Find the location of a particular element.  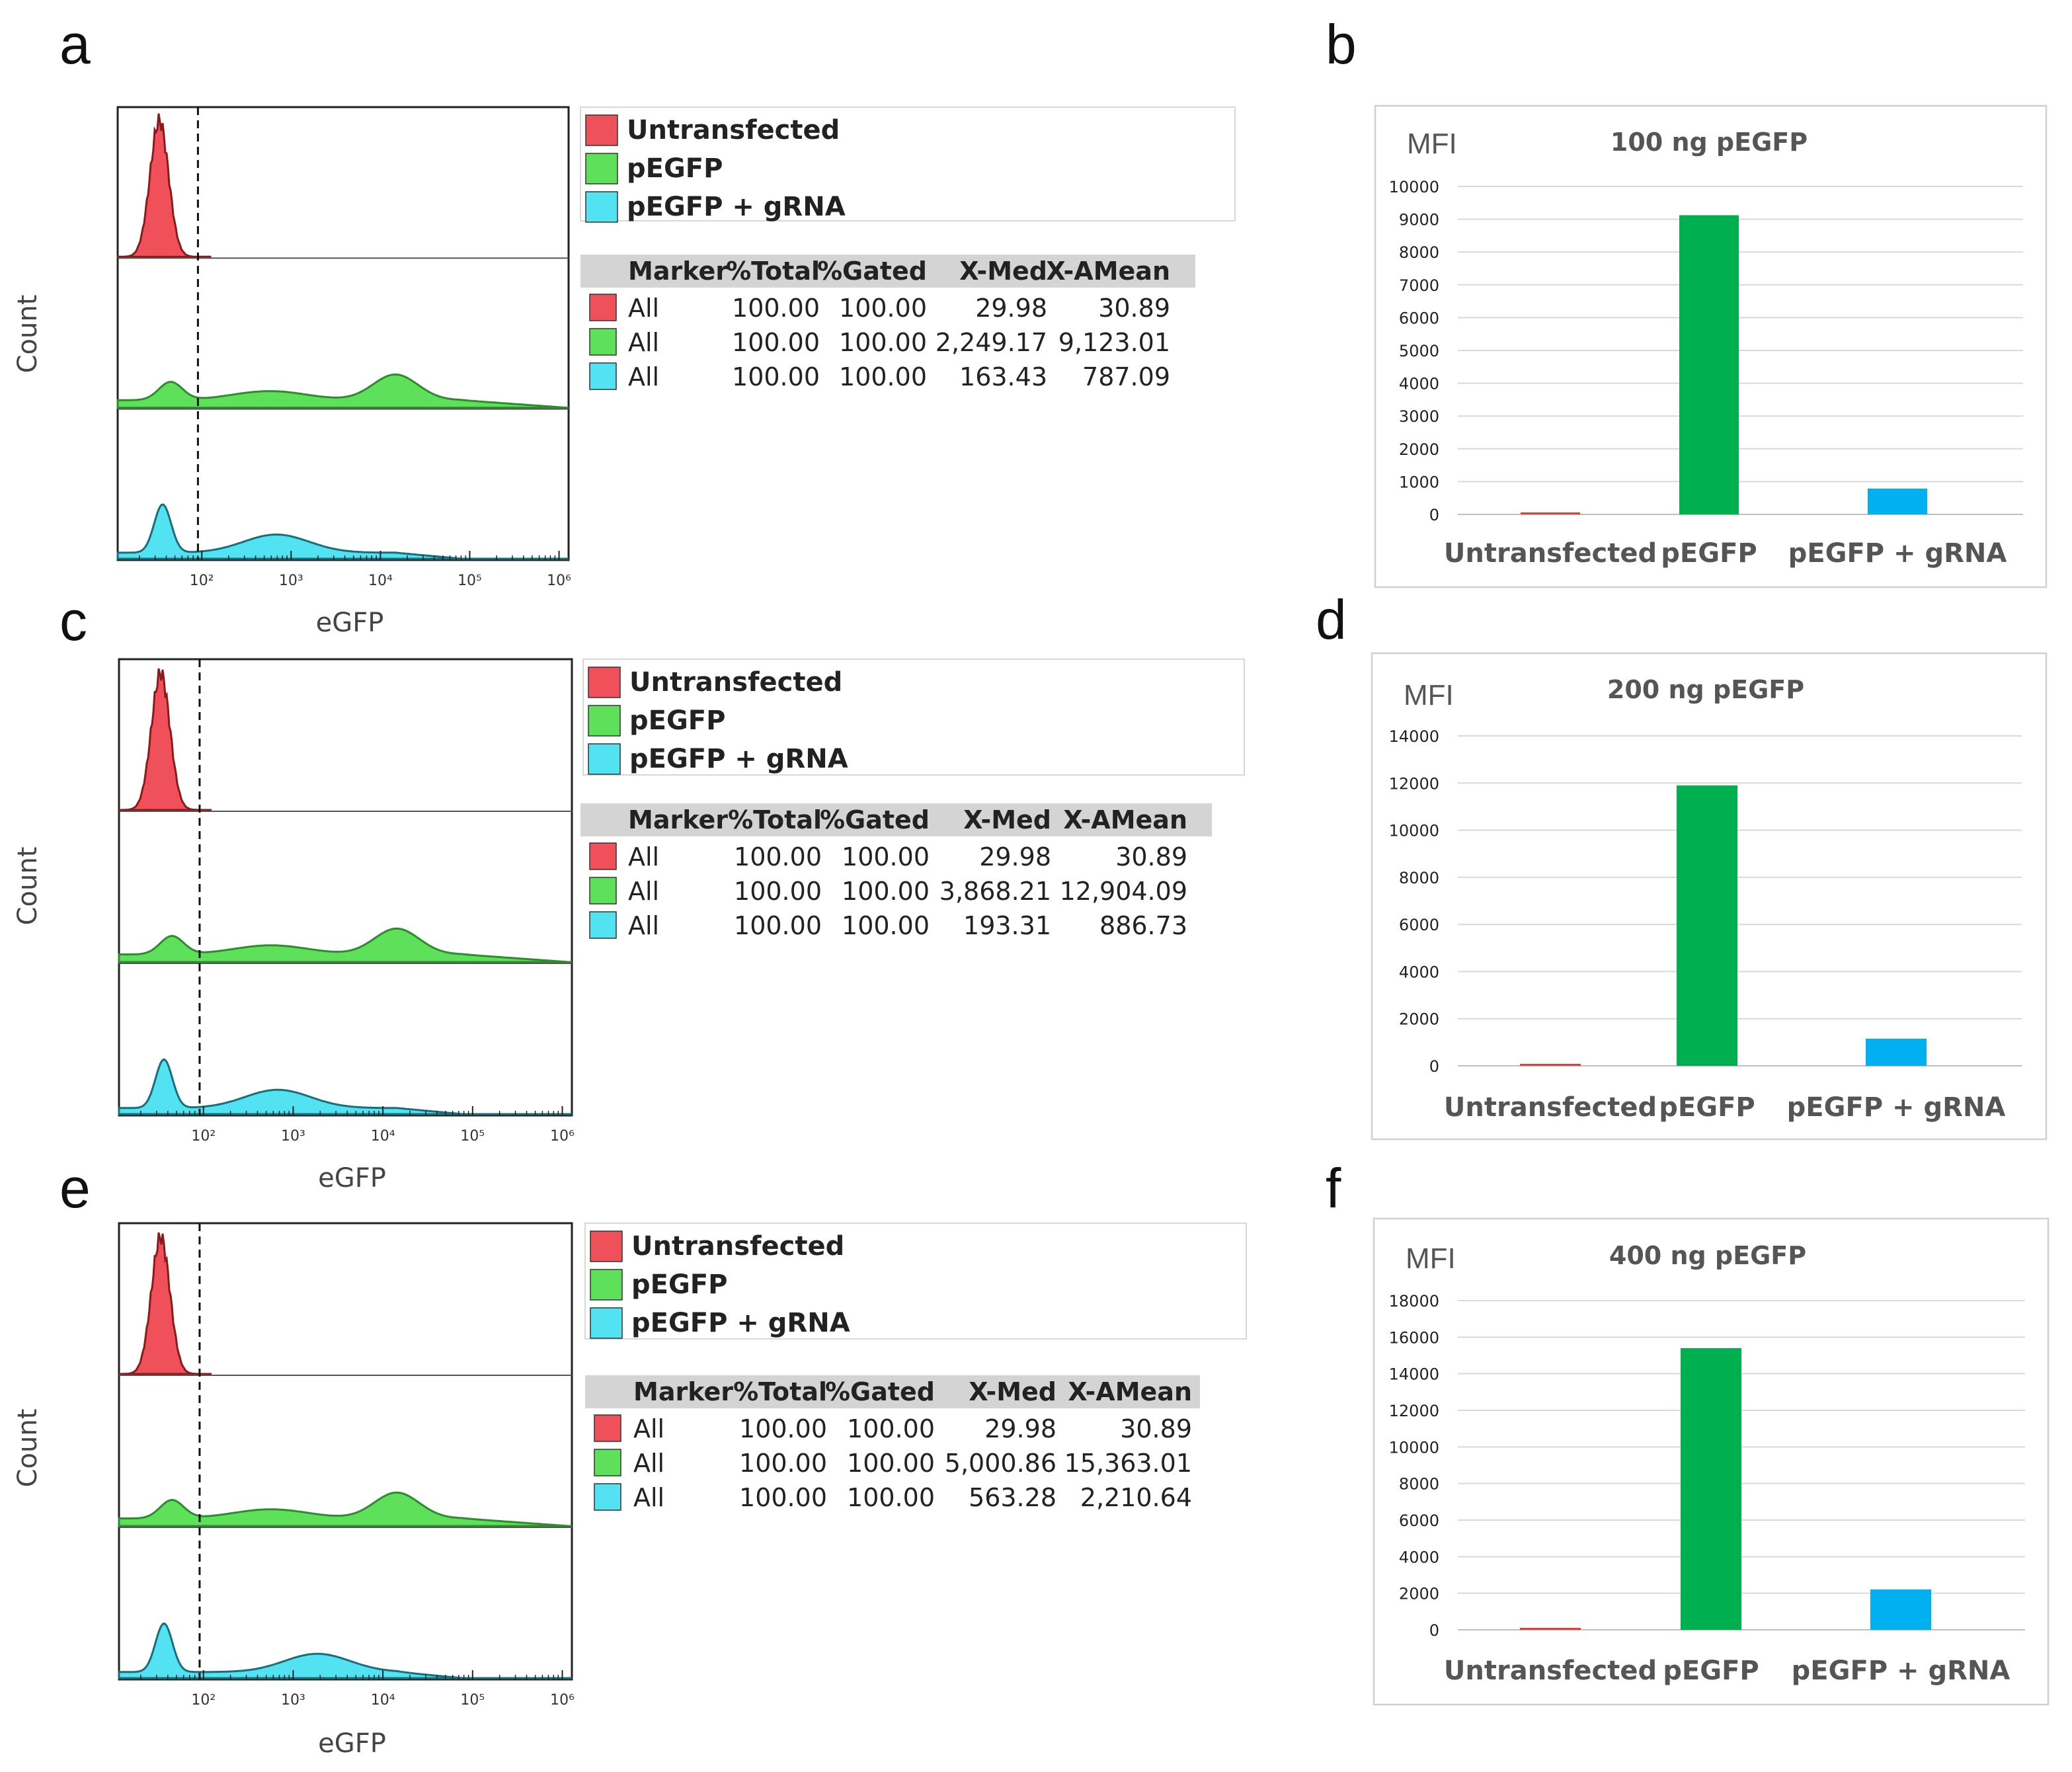

x-tick-label: 10⁴ is located at coordinates (383, 1700).